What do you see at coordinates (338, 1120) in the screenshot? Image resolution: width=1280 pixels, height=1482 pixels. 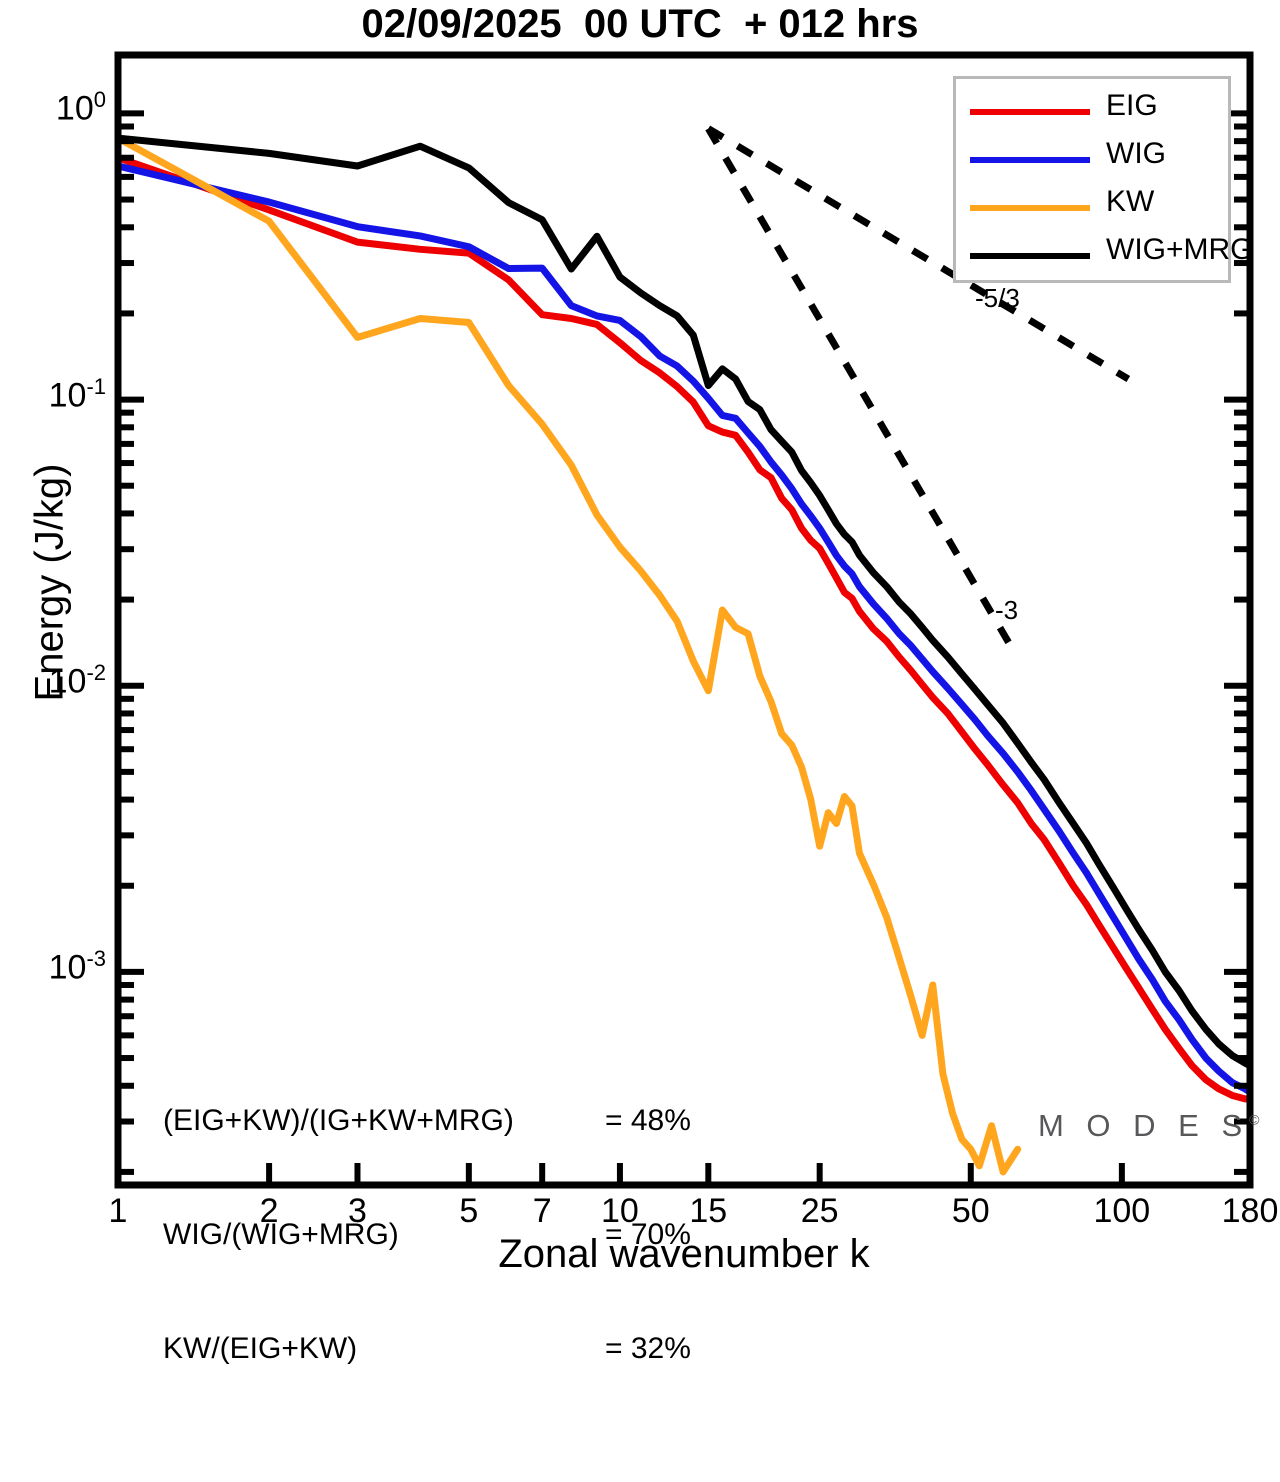 I see `stat-label: (EIG+KW)/(IG+KW+MRG)` at bounding box center [338, 1120].